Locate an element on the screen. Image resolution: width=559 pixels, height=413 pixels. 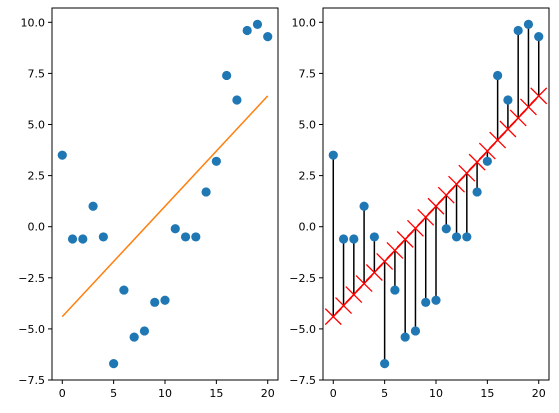
fit-marker is located at coordinates (539, 96).